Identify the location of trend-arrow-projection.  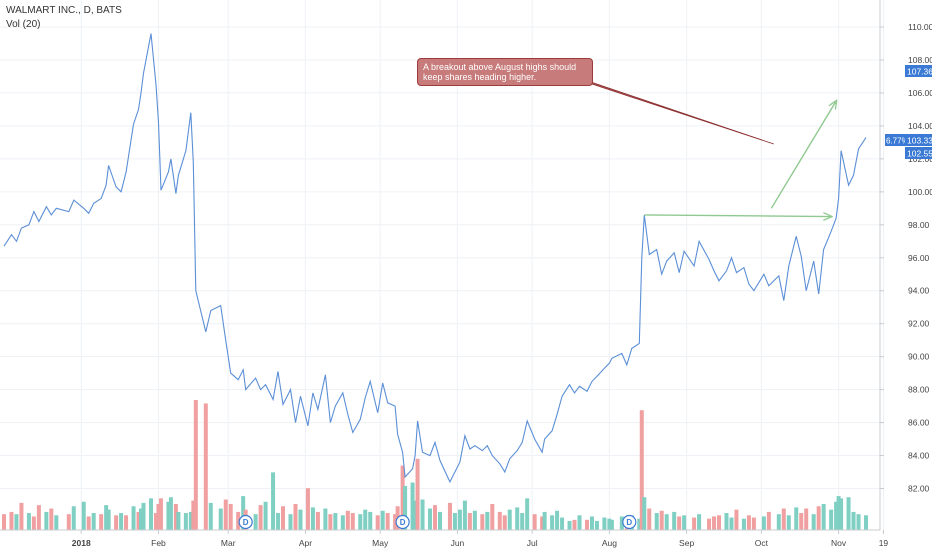
(803, 155).